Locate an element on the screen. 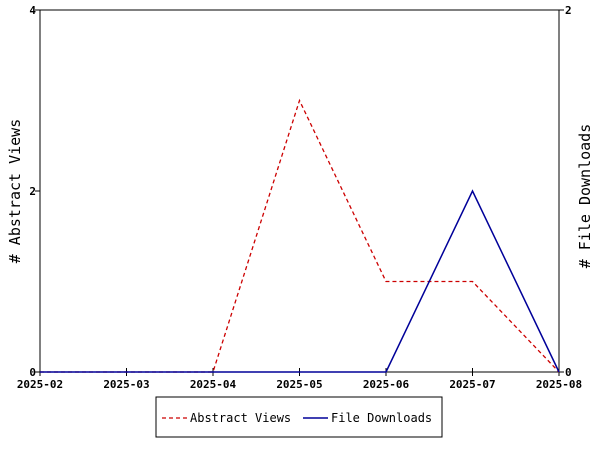  x-tick-label: 2025-03 is located at coordinates (126, 384).